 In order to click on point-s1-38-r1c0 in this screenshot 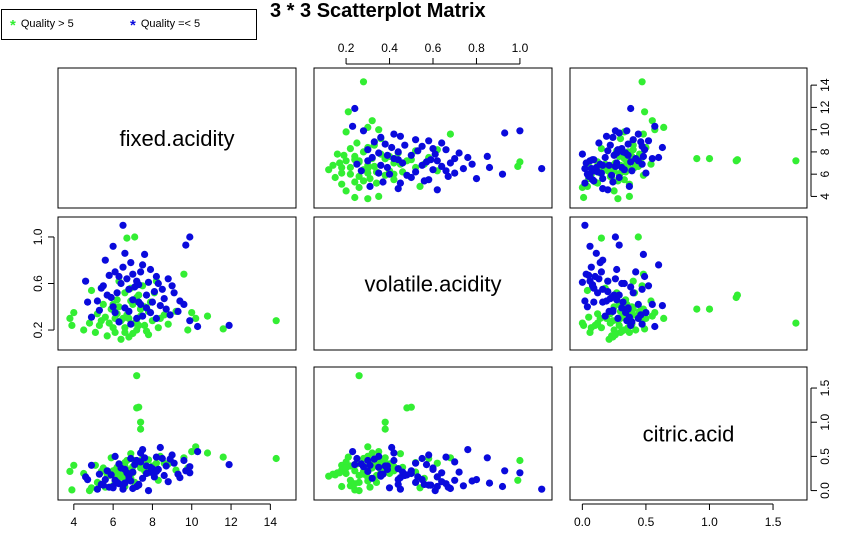, I will do `click(135, 287)`.